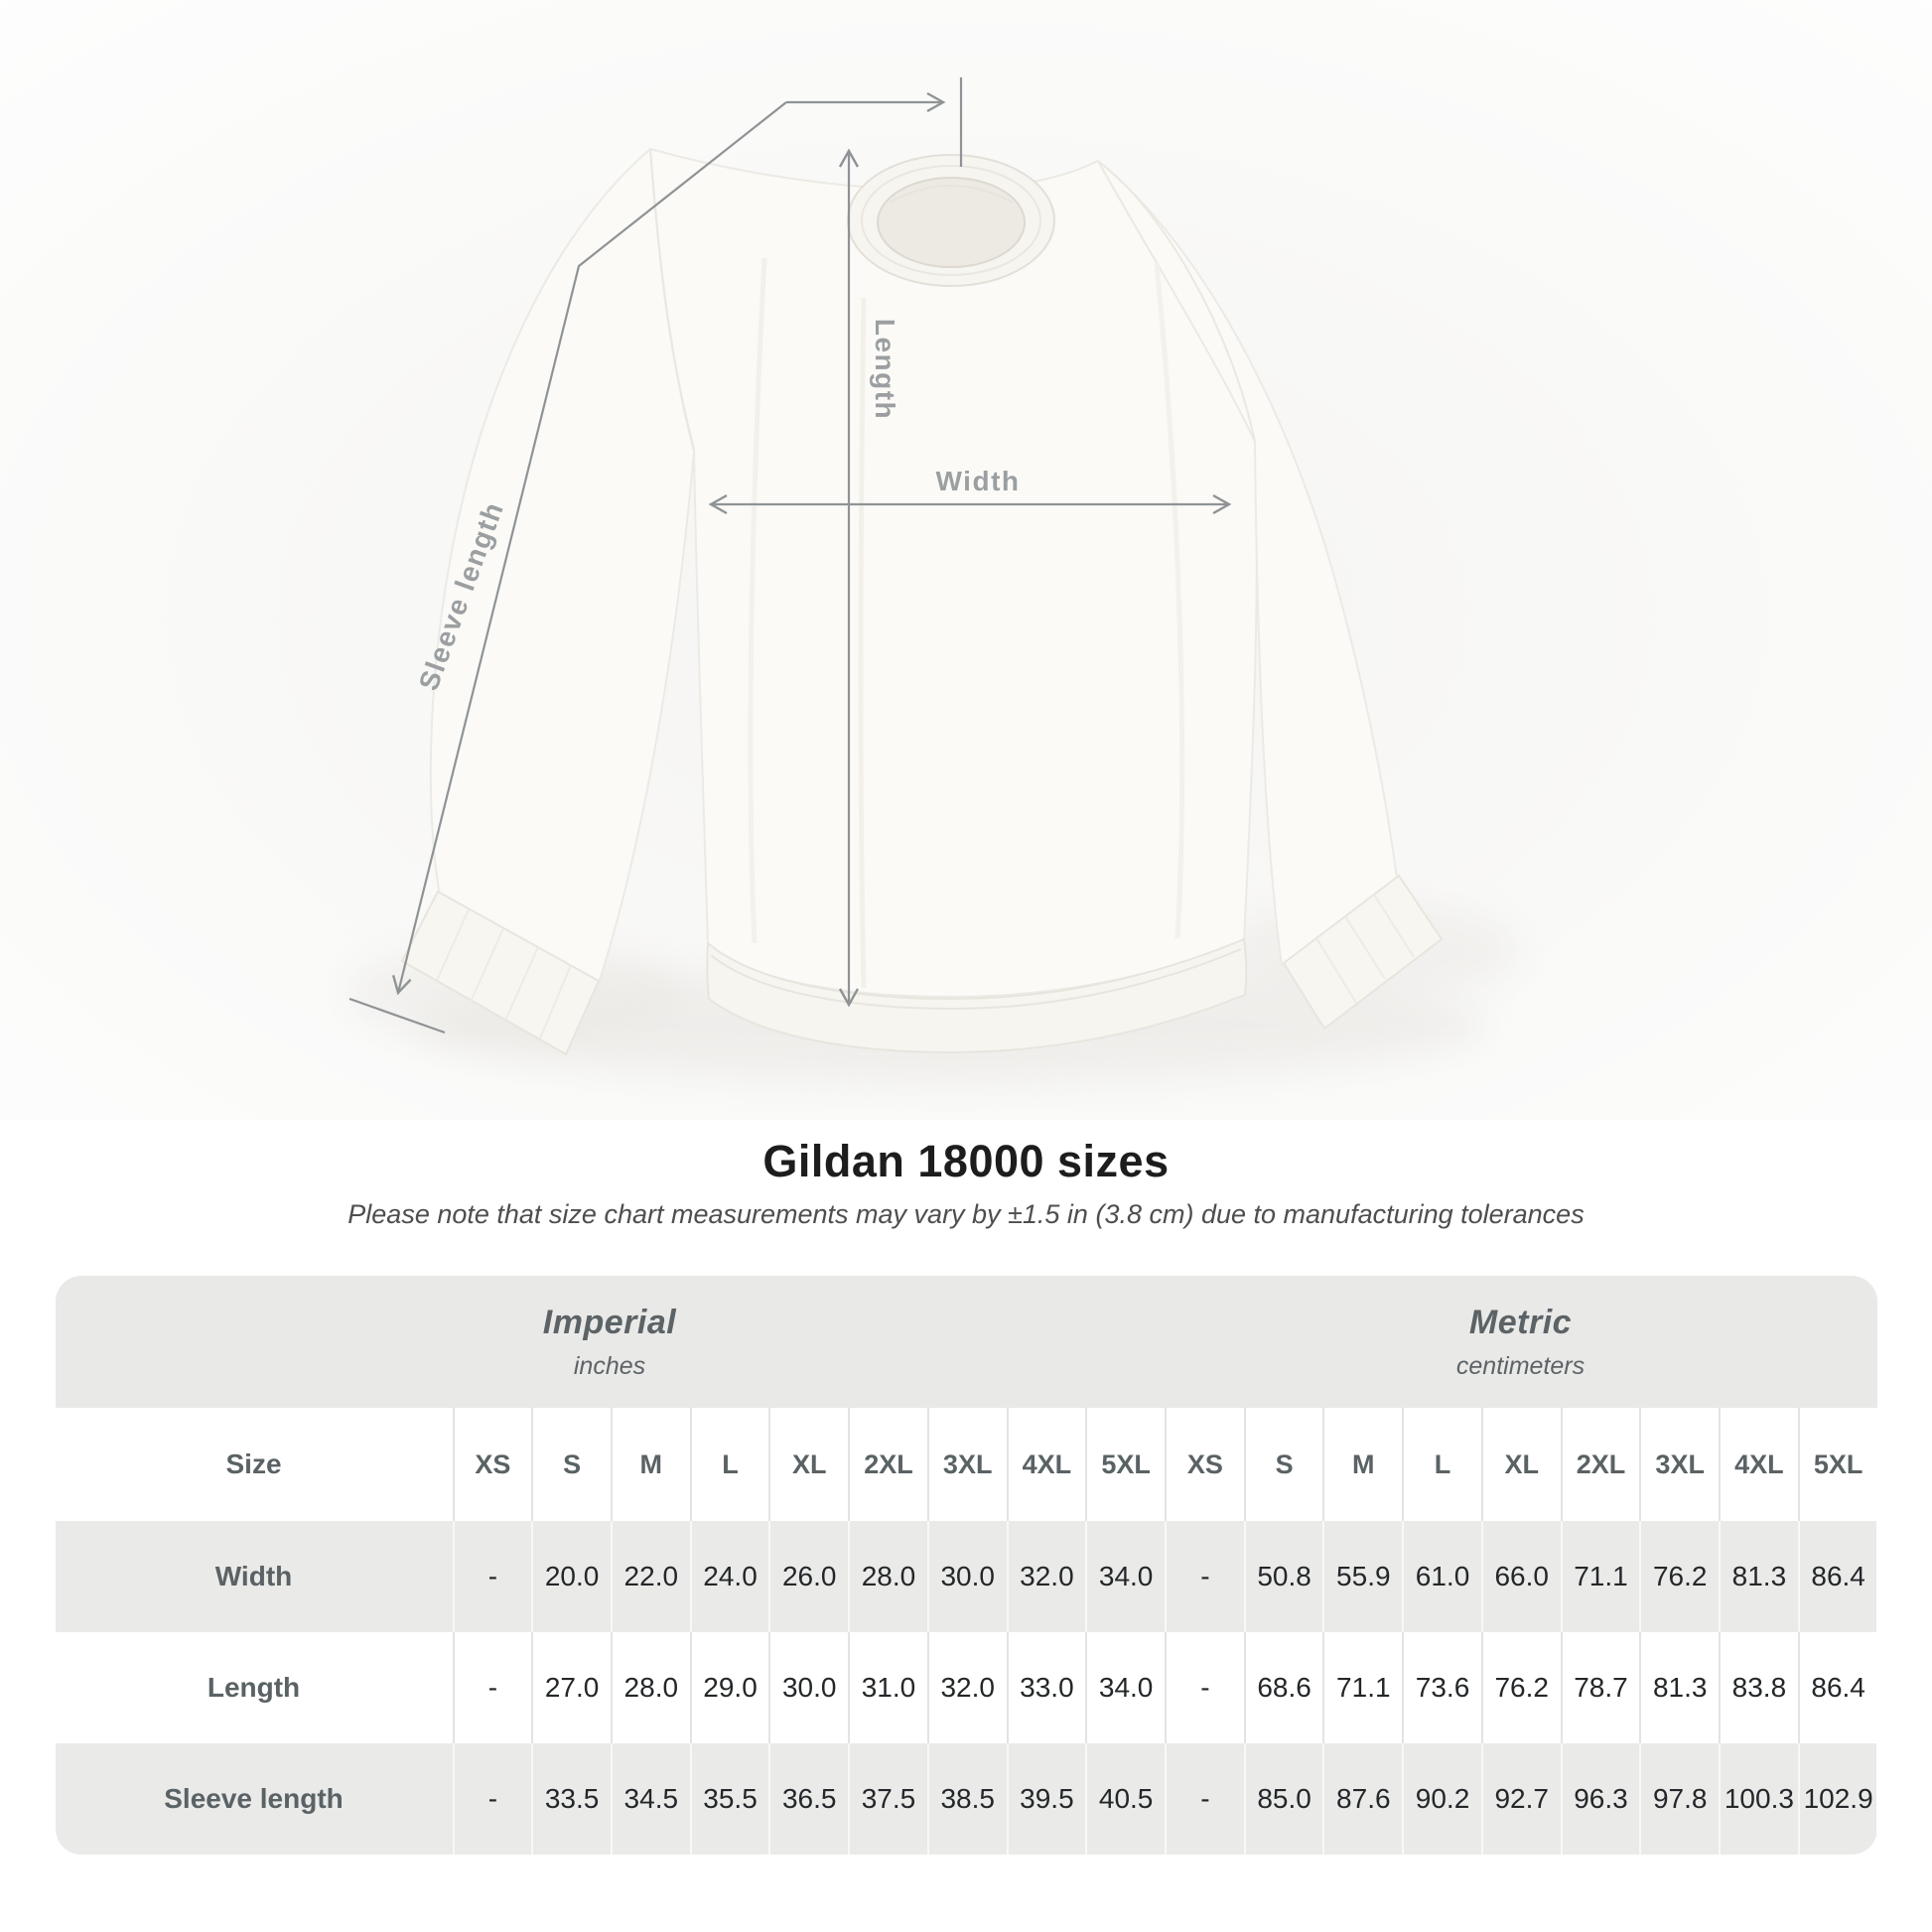  What do you see at coordinates (967, 1799) in the screenshot?
I see `table-cell-imperial: 38.5` at bounding box center [967, 1799].